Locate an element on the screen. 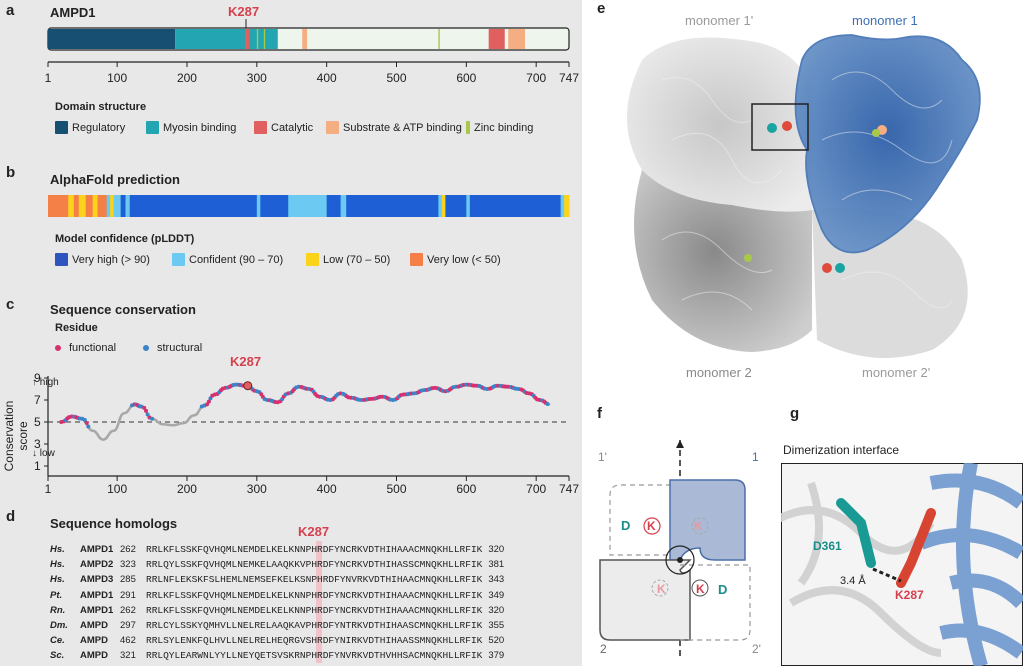 This screenshot has width=1024, height=666. f-k-2p: K is located at coordinates (700, 589).